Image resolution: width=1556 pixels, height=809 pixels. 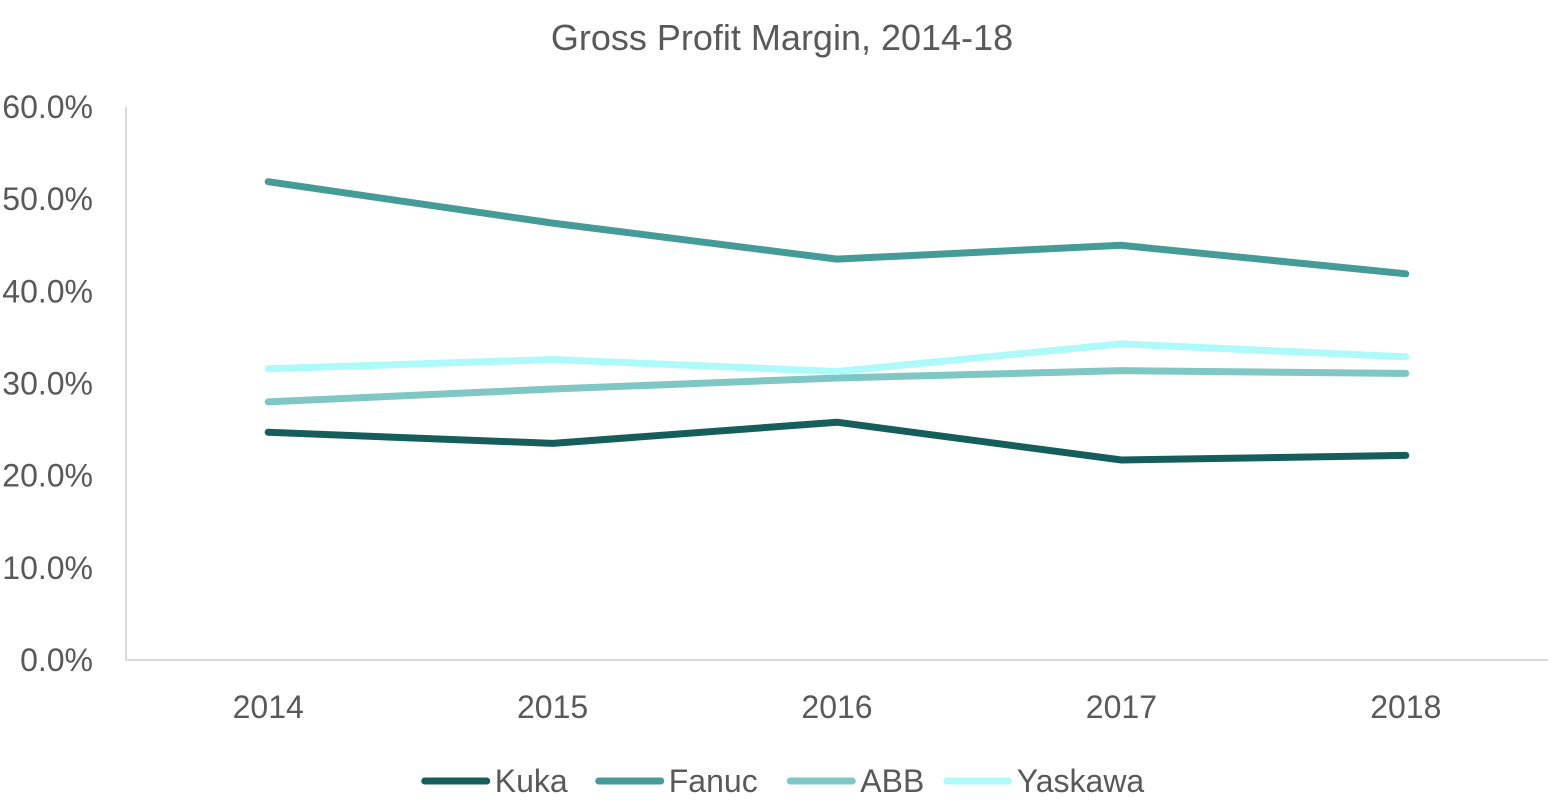 I want to click on y-tick-label: 20.0%, so click(x=47, y=476).